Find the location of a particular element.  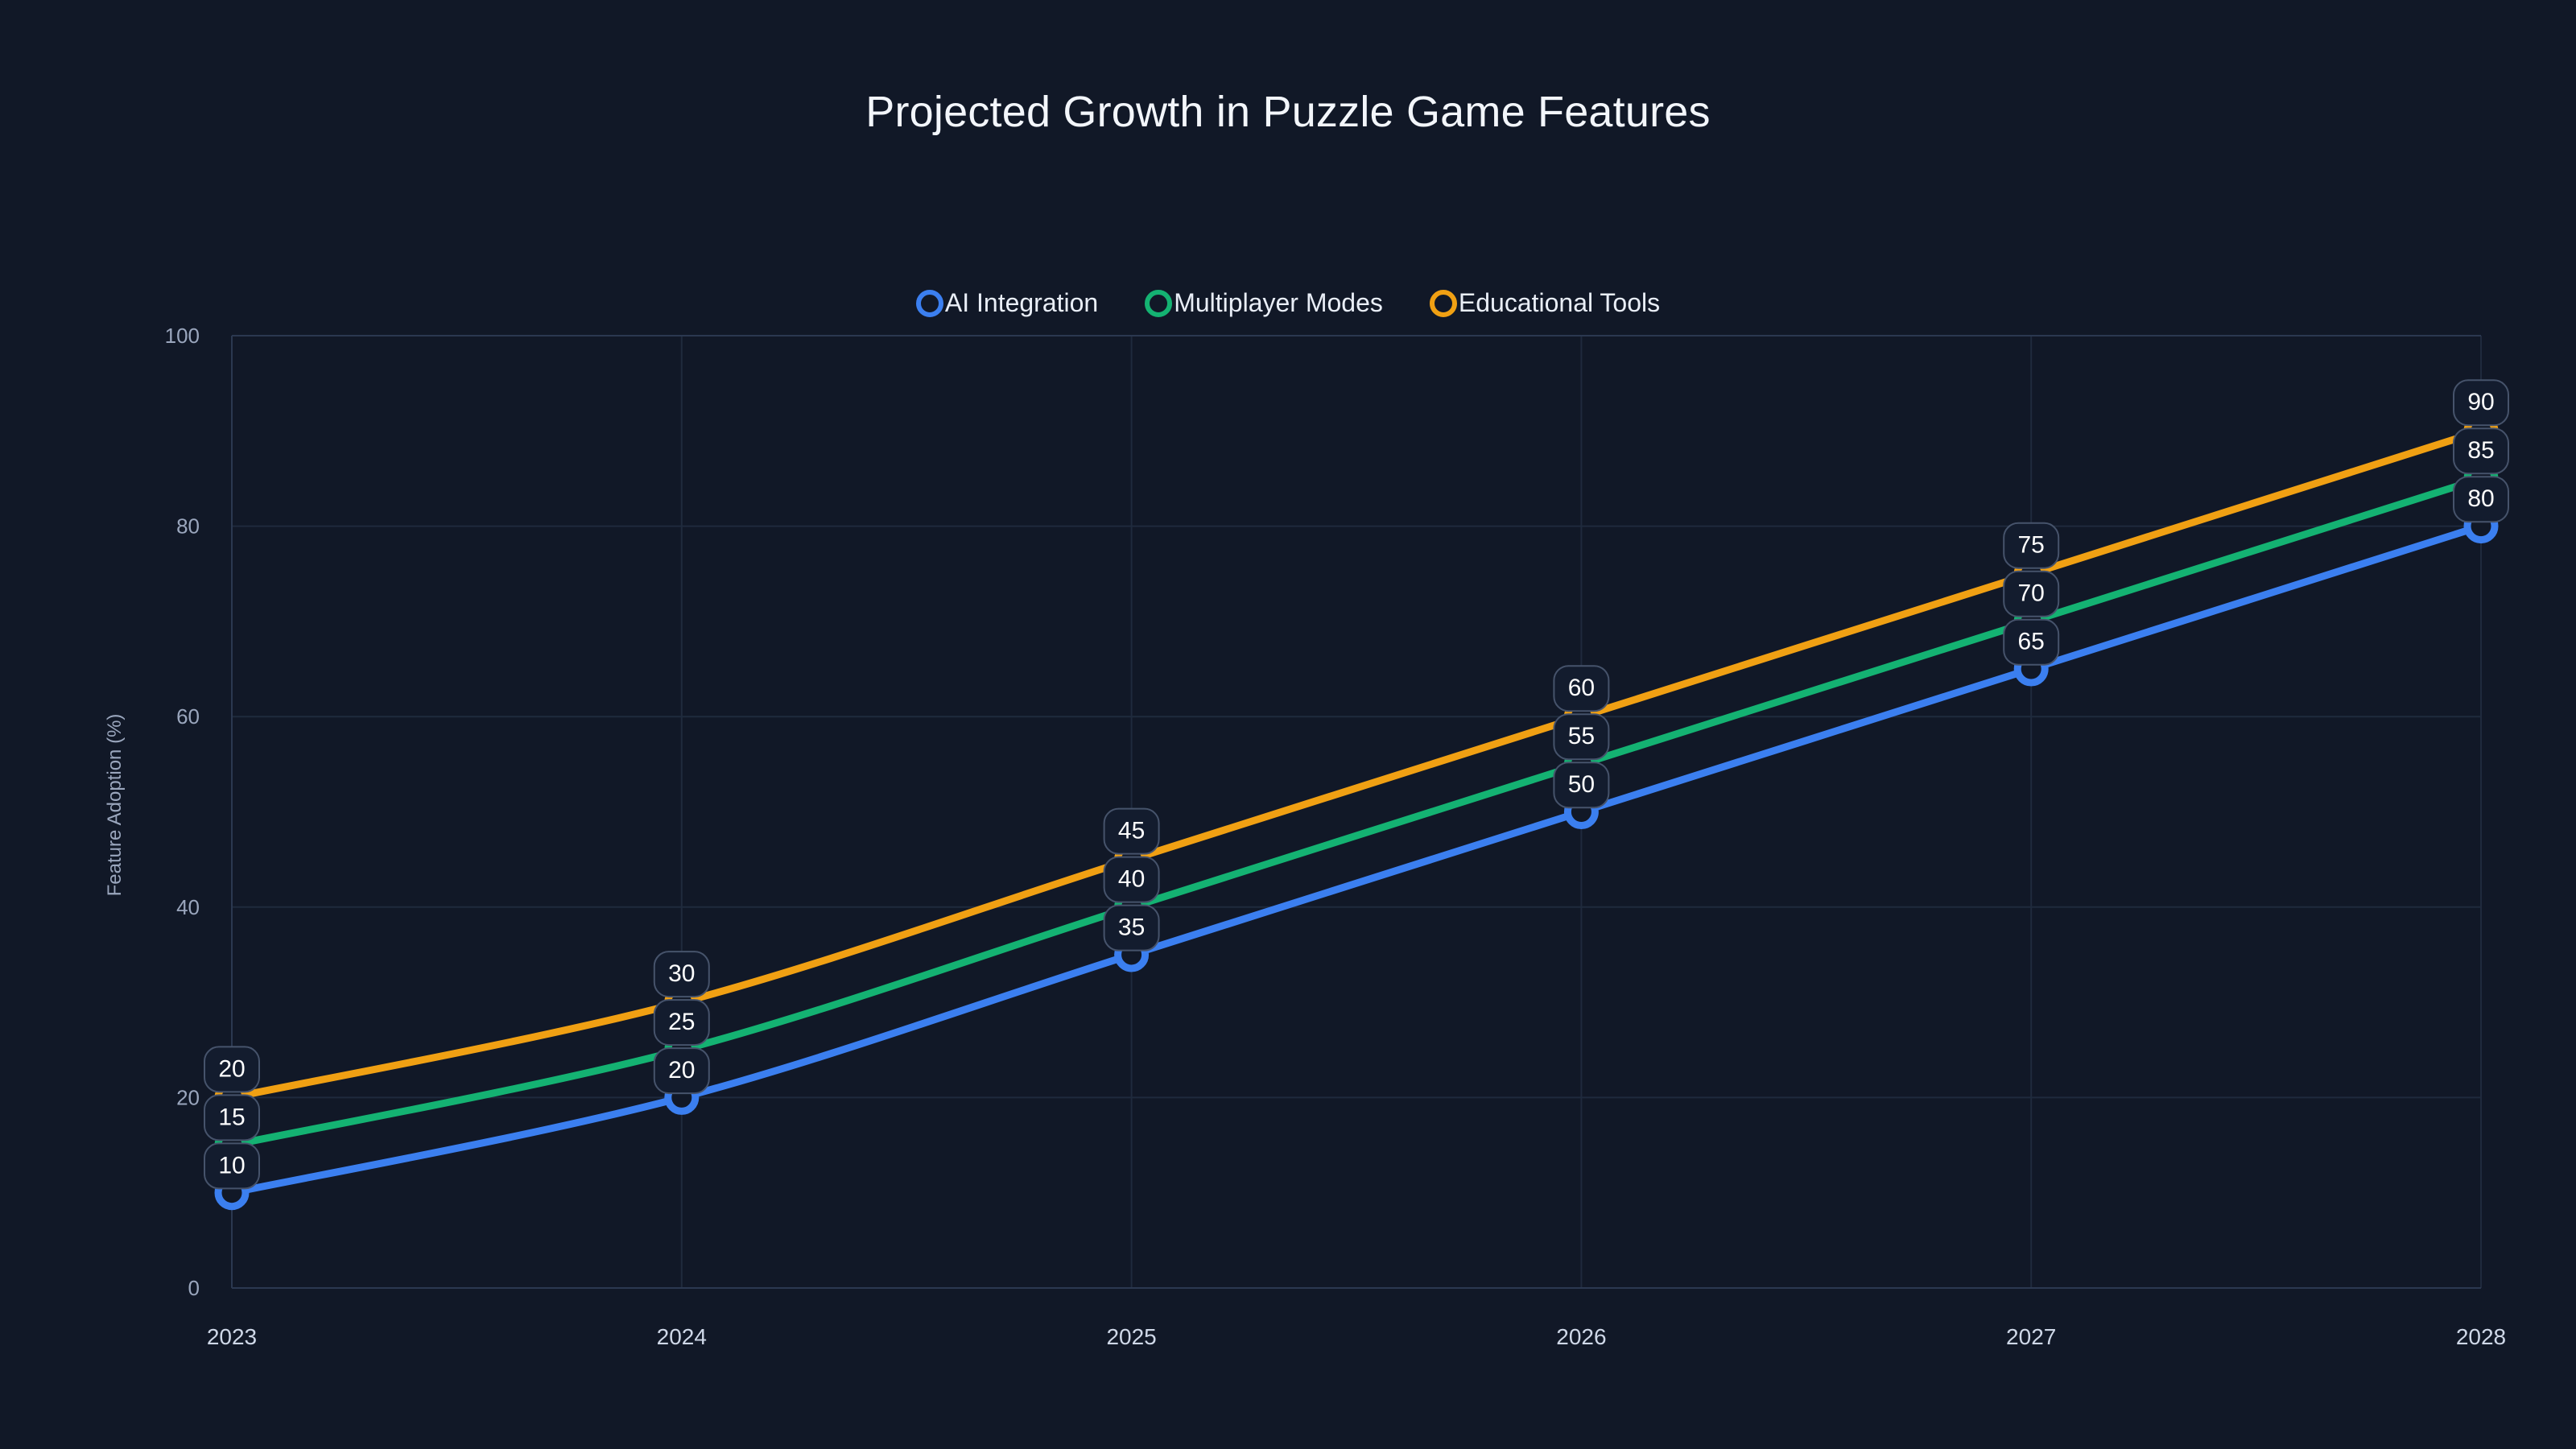

legend-label: Educational Tools is located at coordinates (1559, 302).